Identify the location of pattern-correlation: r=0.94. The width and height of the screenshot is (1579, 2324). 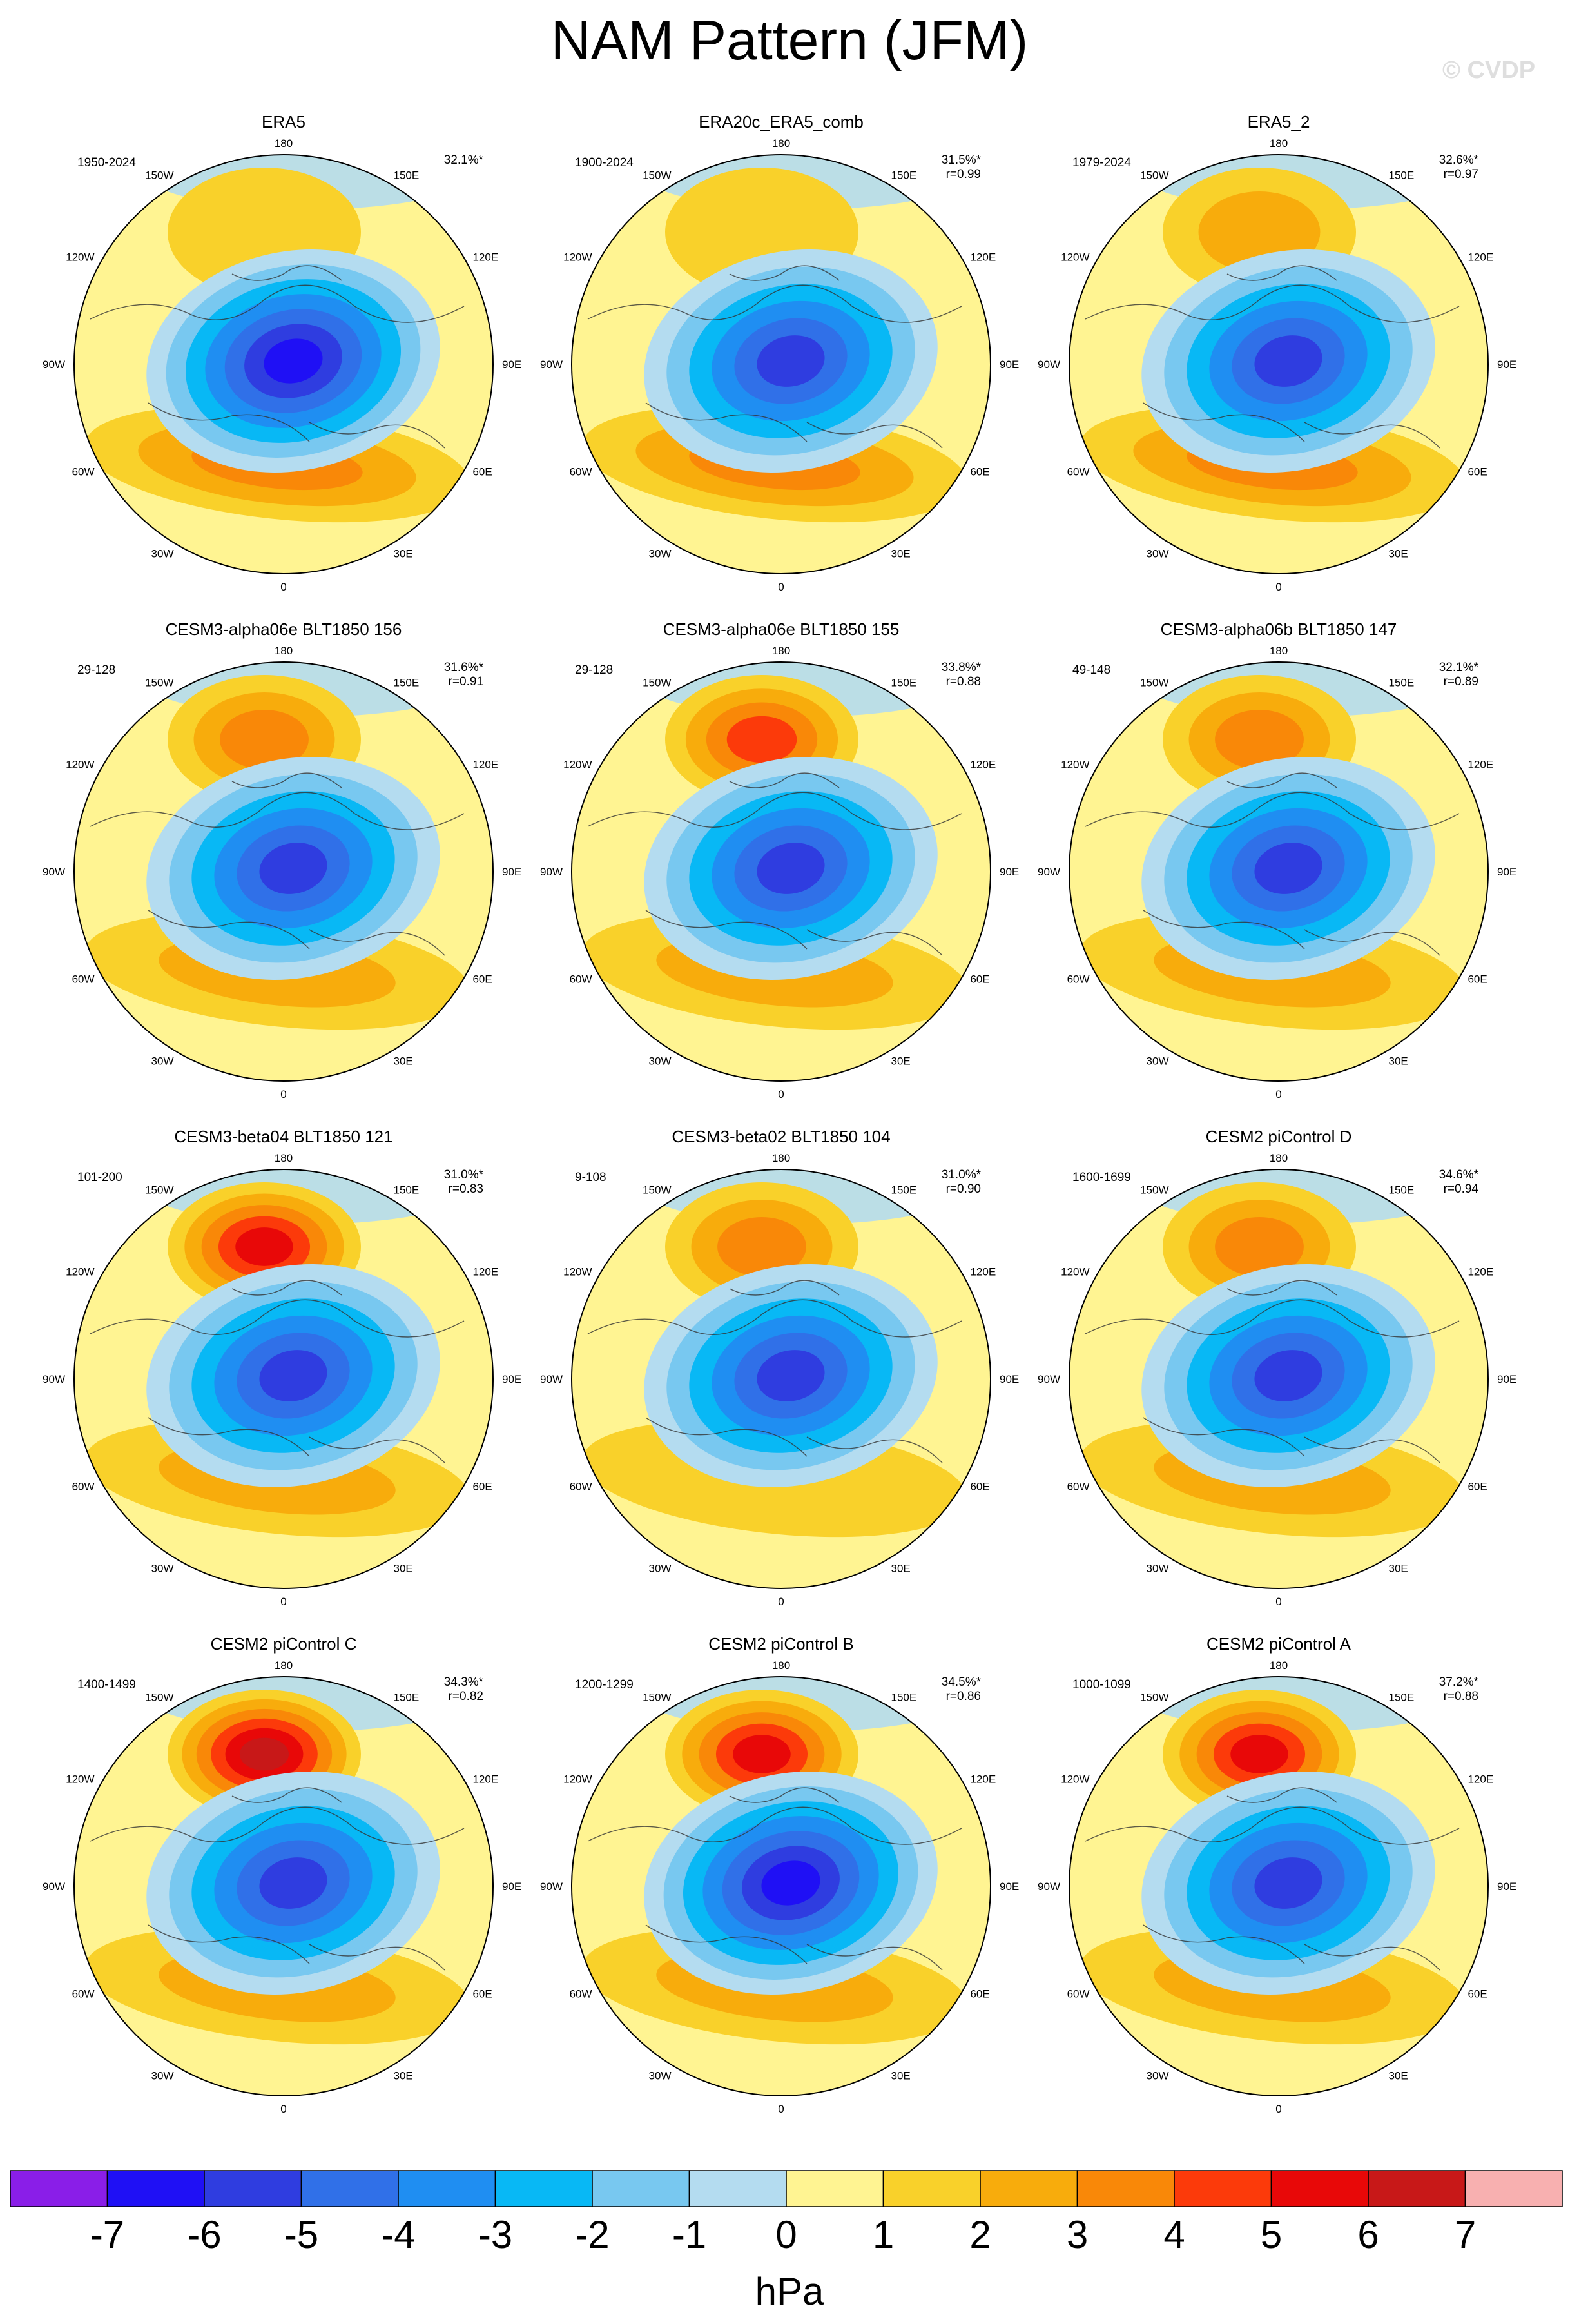
(1461, 1189).